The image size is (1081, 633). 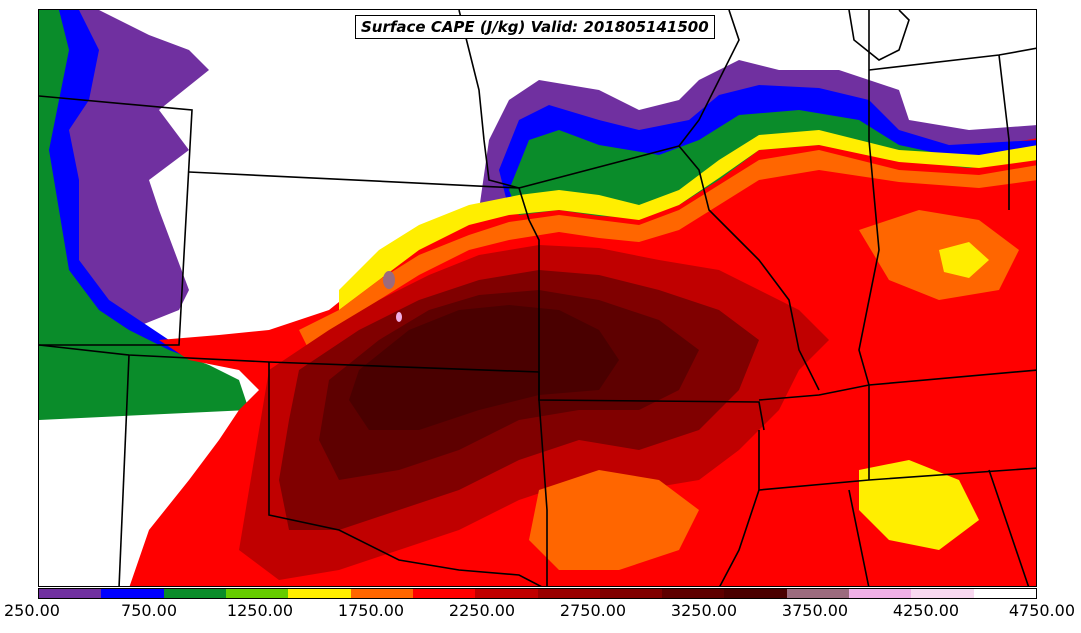 I want to click on map-title: Surface CAPE (J/kg) Valid: 201805141500, so click(x=535, y=27).